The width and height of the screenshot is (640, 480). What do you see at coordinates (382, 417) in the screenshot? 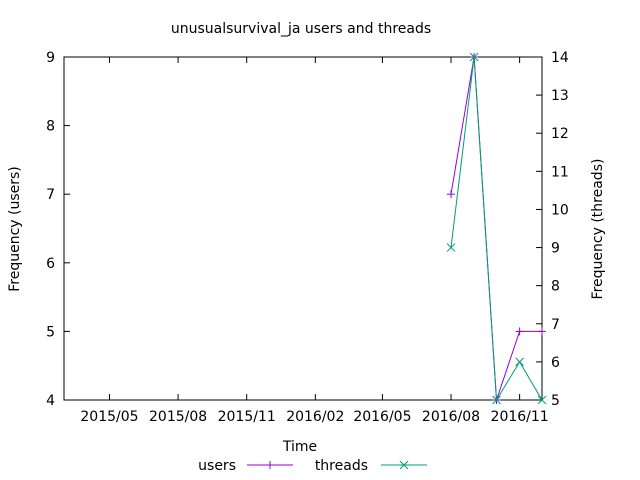
I see `x-tick-label: 2016/05` at bounding box center [382, 417].